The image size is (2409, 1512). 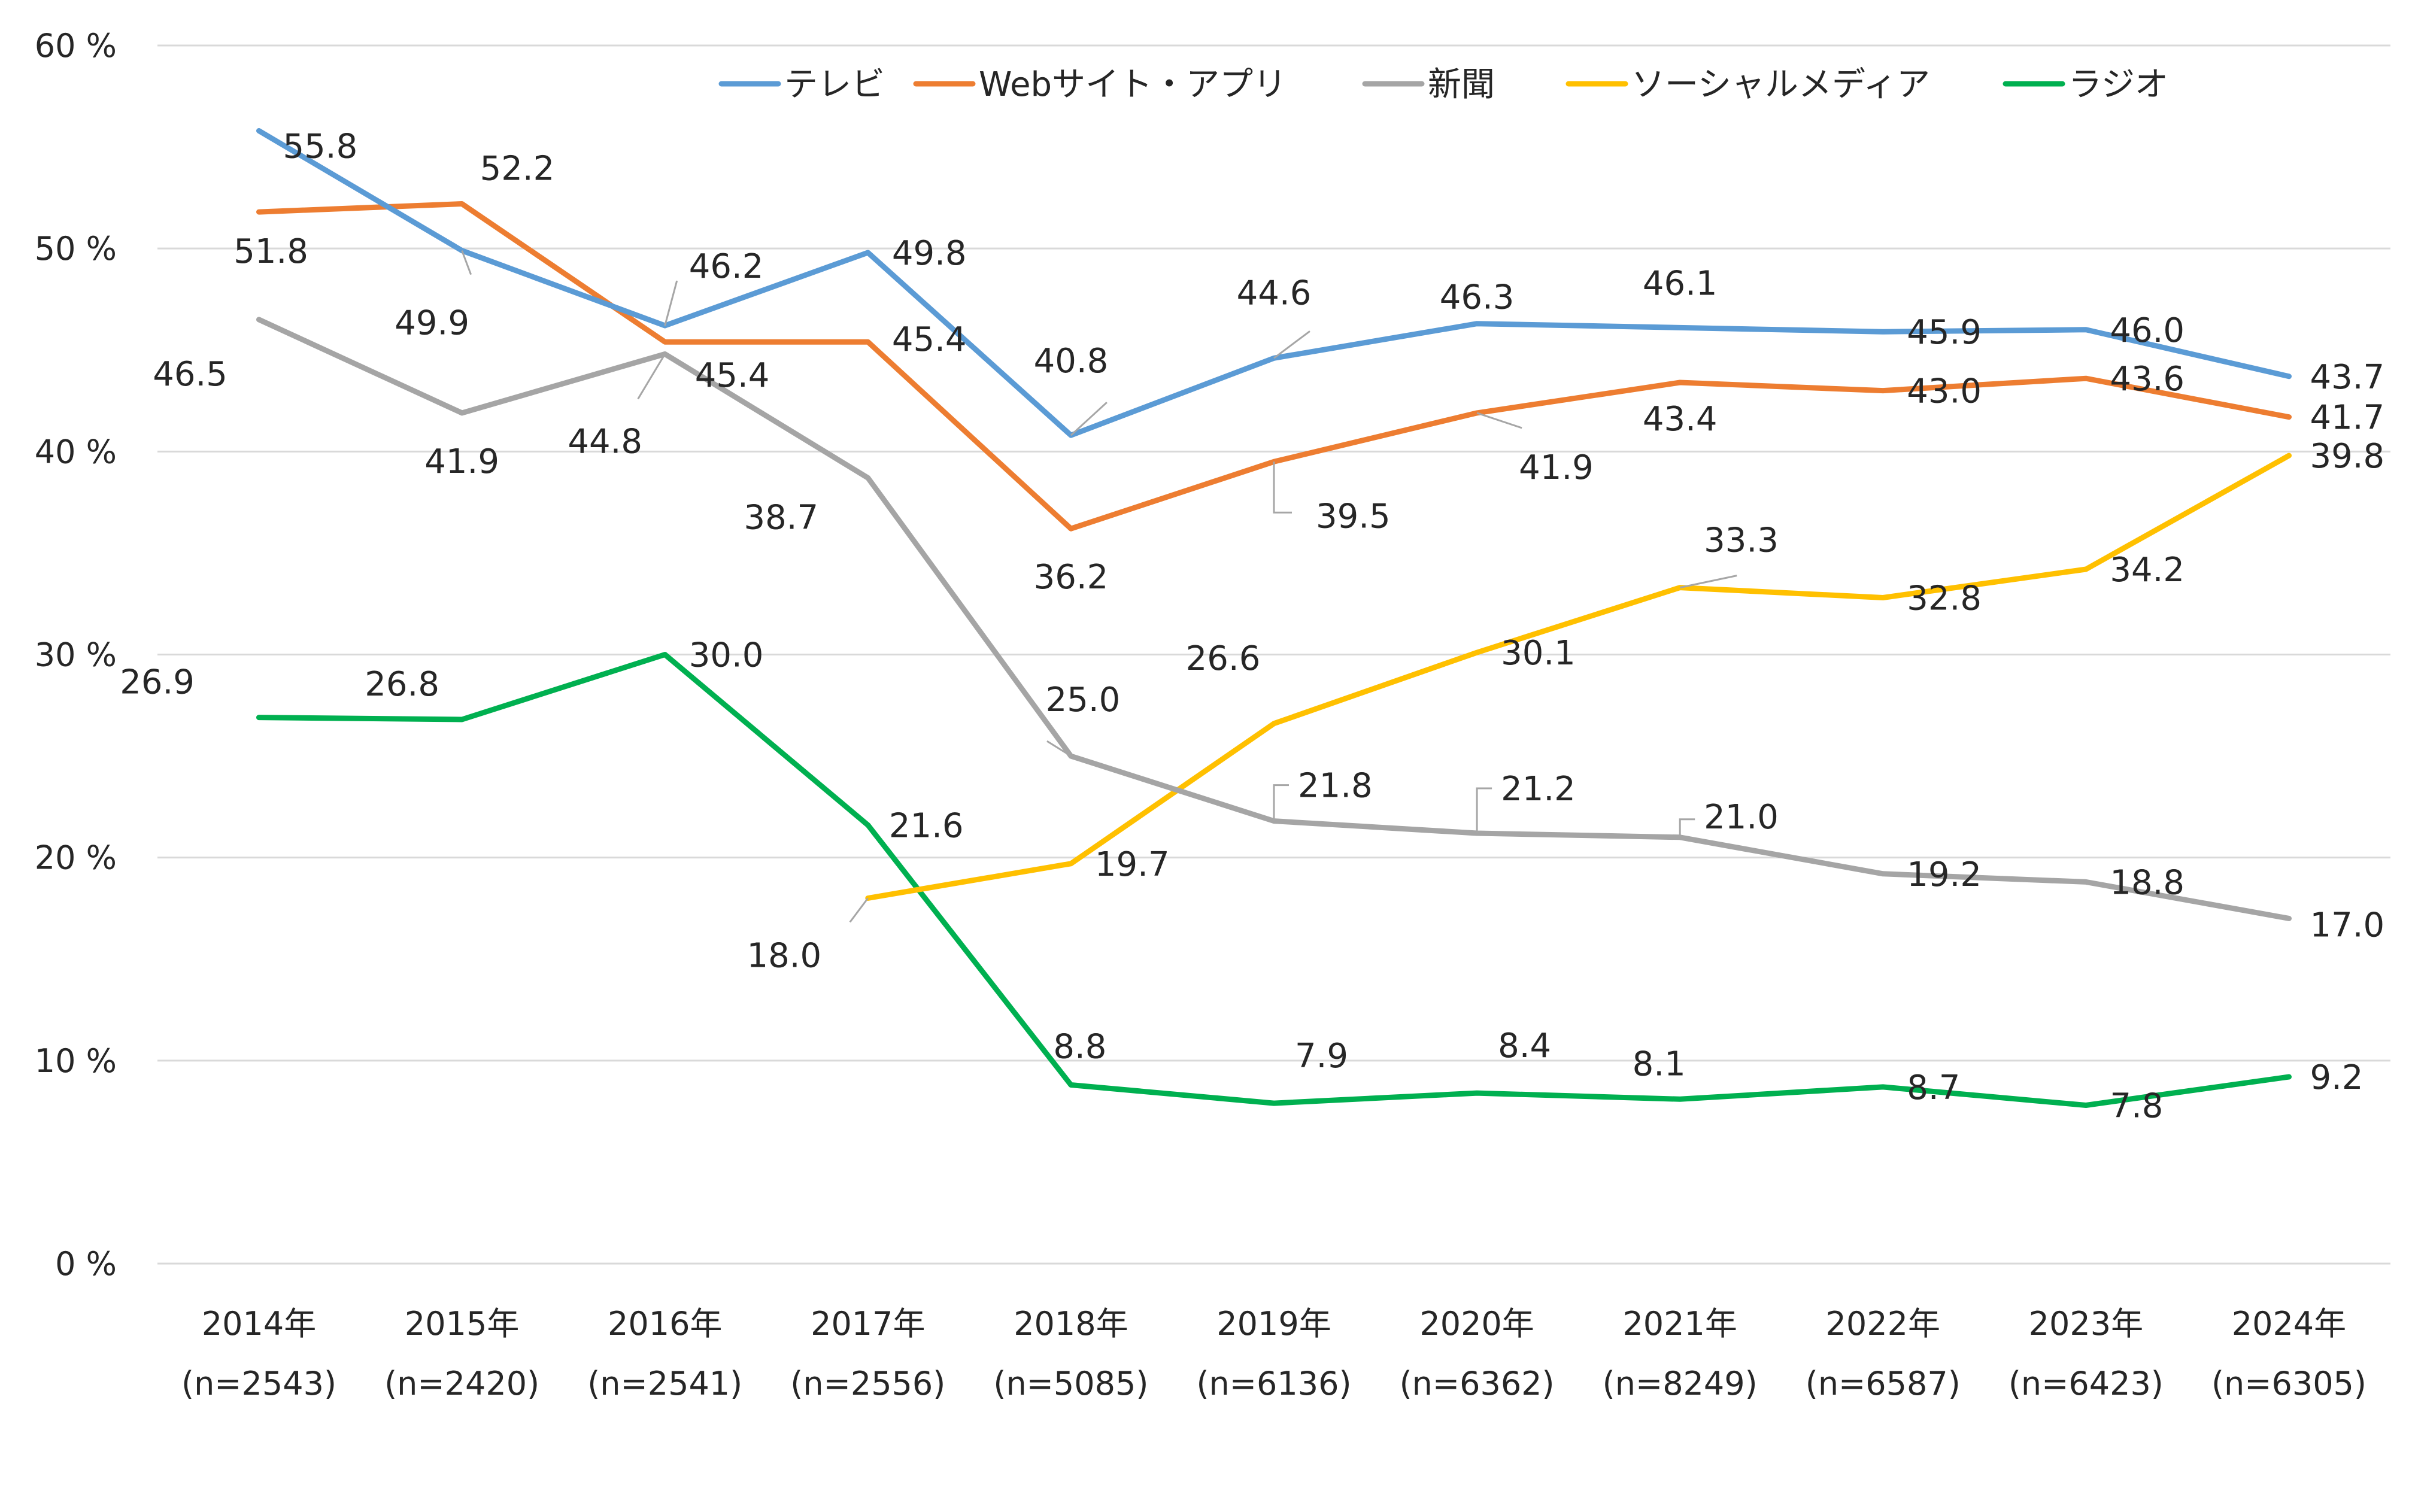 What do you see at coordinates (784, 956) in the screenshot?
I see `data-label: 18.0` at bounding box center [784, 956].